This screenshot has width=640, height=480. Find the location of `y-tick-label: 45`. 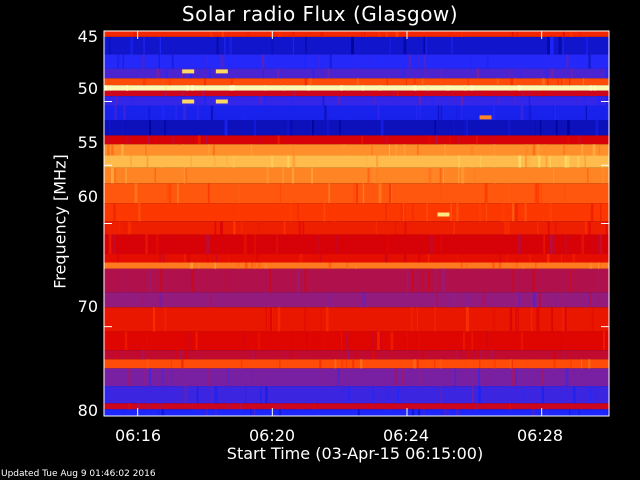

y-tick-label: 45 is located at coordinates (88, 36).